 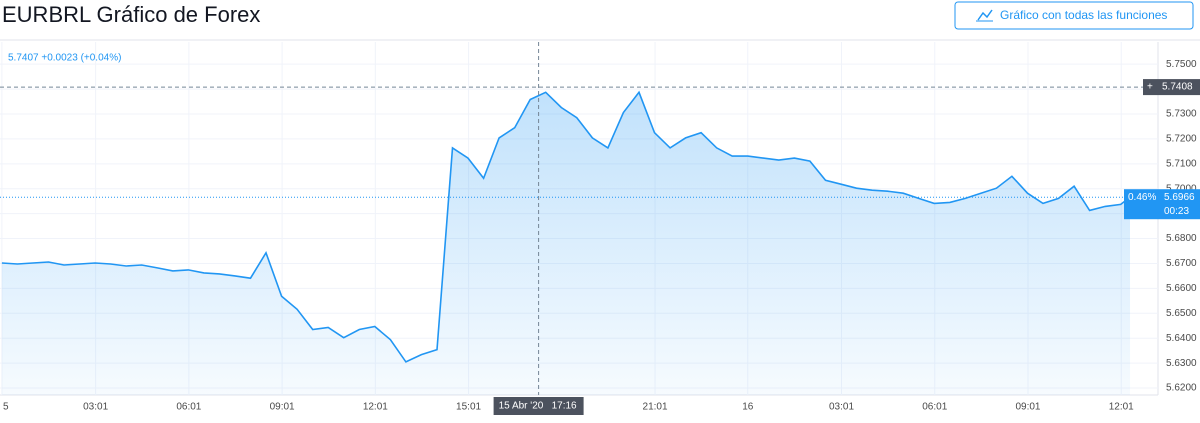 What do you see at coordinates (1181, 263) in the screenshot?
I see `y-tick-label: 5.6700` at bounding box center [1181, 263].